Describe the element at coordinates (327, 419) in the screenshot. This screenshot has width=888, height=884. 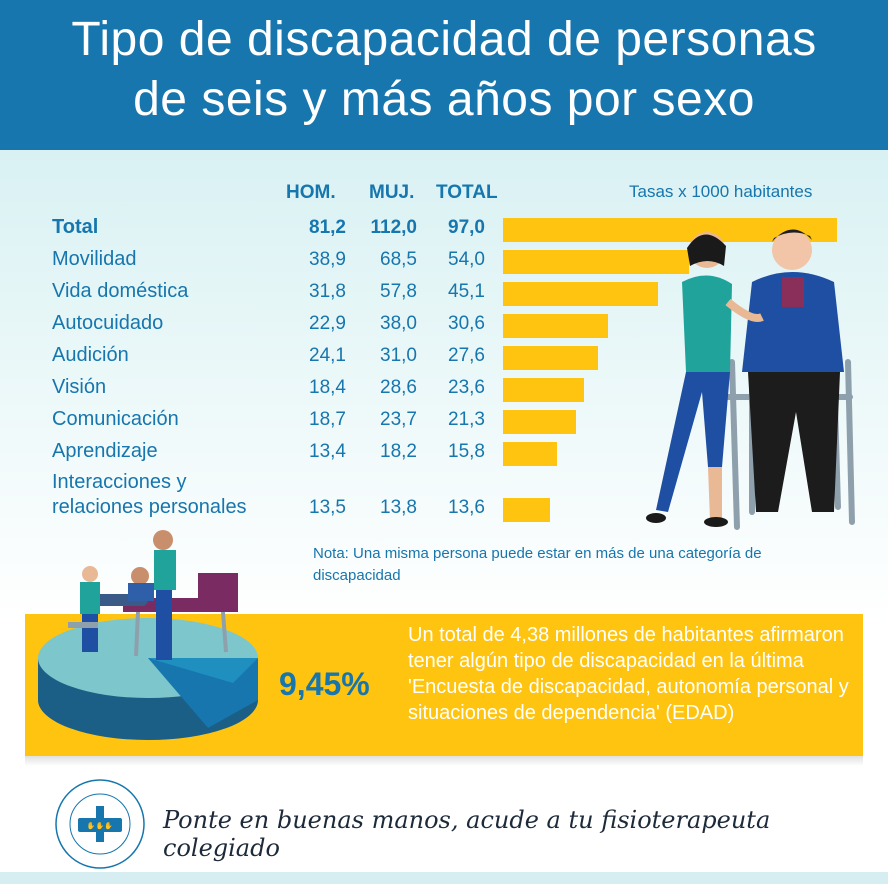
I see `data-label: 18,7` at that location.